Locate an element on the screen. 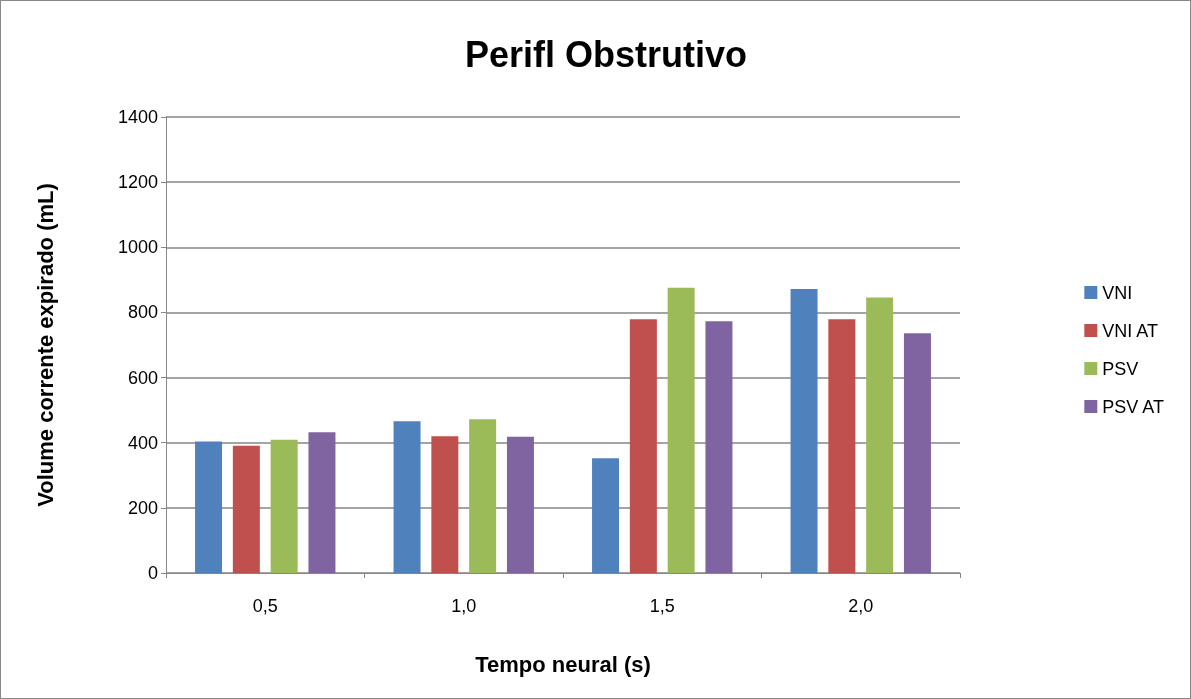 The height and width of the screenshot is (699, 1191). x-axis-title: Tempo neural (s) is located at coordinates (563, 664).